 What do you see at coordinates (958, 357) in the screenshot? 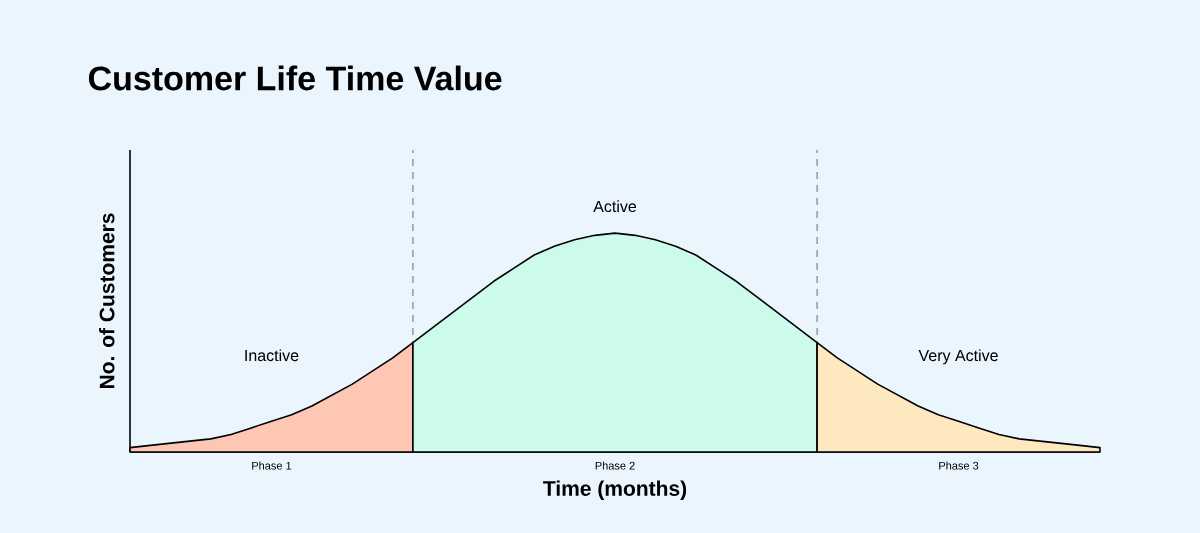
I see `text: Very Active` at bounding box center [958, 357].